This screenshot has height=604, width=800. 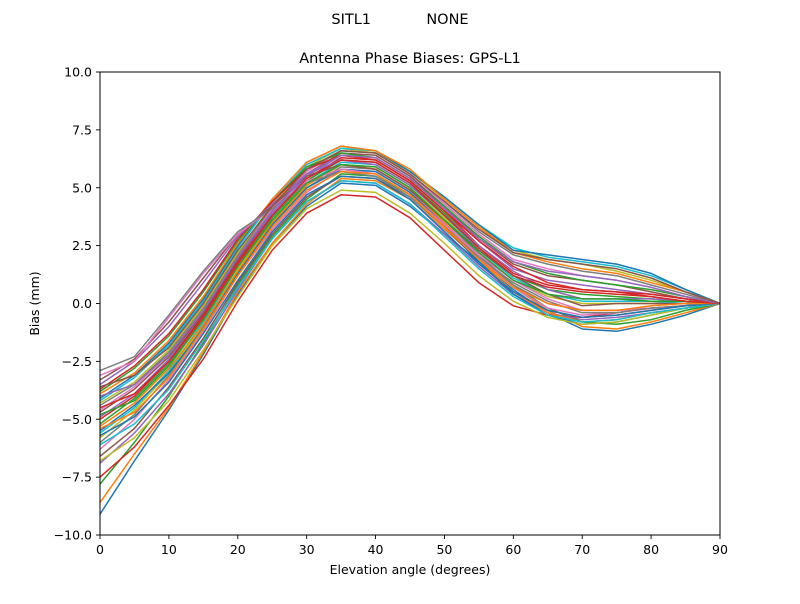 I want to click on y-tick-label: 2.5, so click(x=82, y=245).